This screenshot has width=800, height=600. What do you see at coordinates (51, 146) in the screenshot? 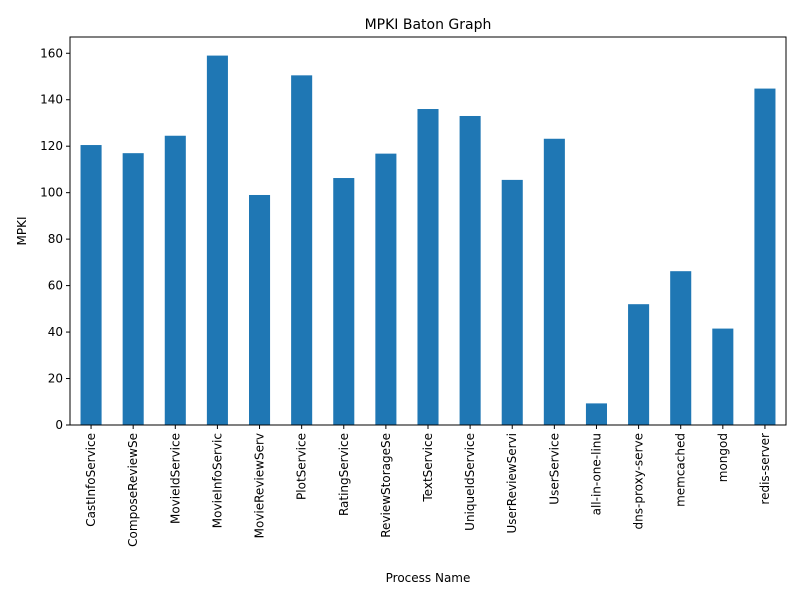
I see `y-tick-label: 120` at bounding box center [51, 146].